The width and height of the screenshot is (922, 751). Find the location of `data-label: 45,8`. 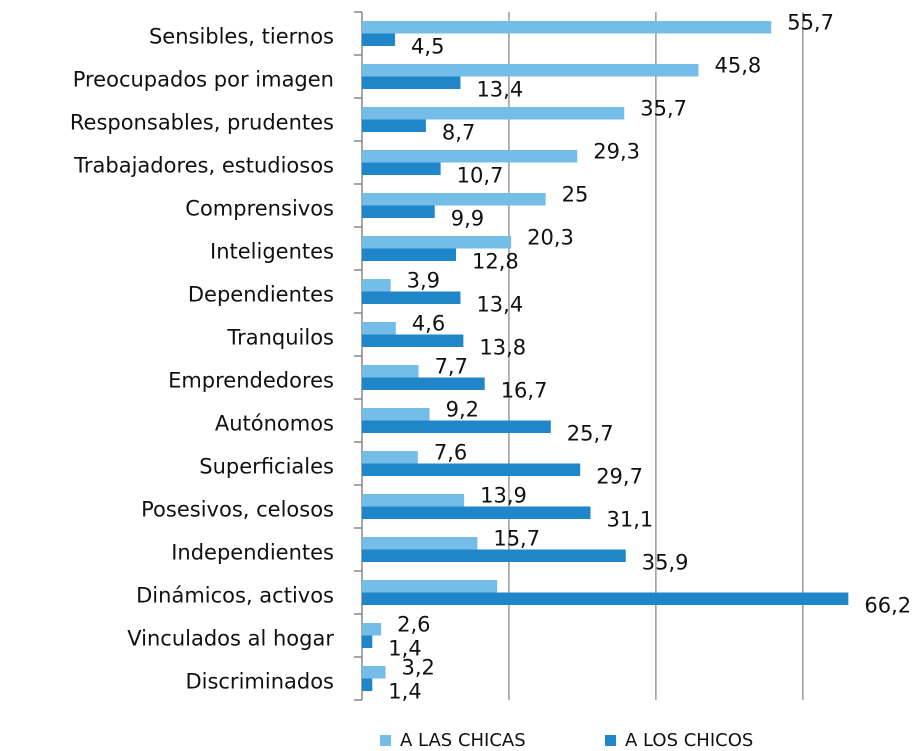

data-label: 45,8 is located at coordinates (737, 66).